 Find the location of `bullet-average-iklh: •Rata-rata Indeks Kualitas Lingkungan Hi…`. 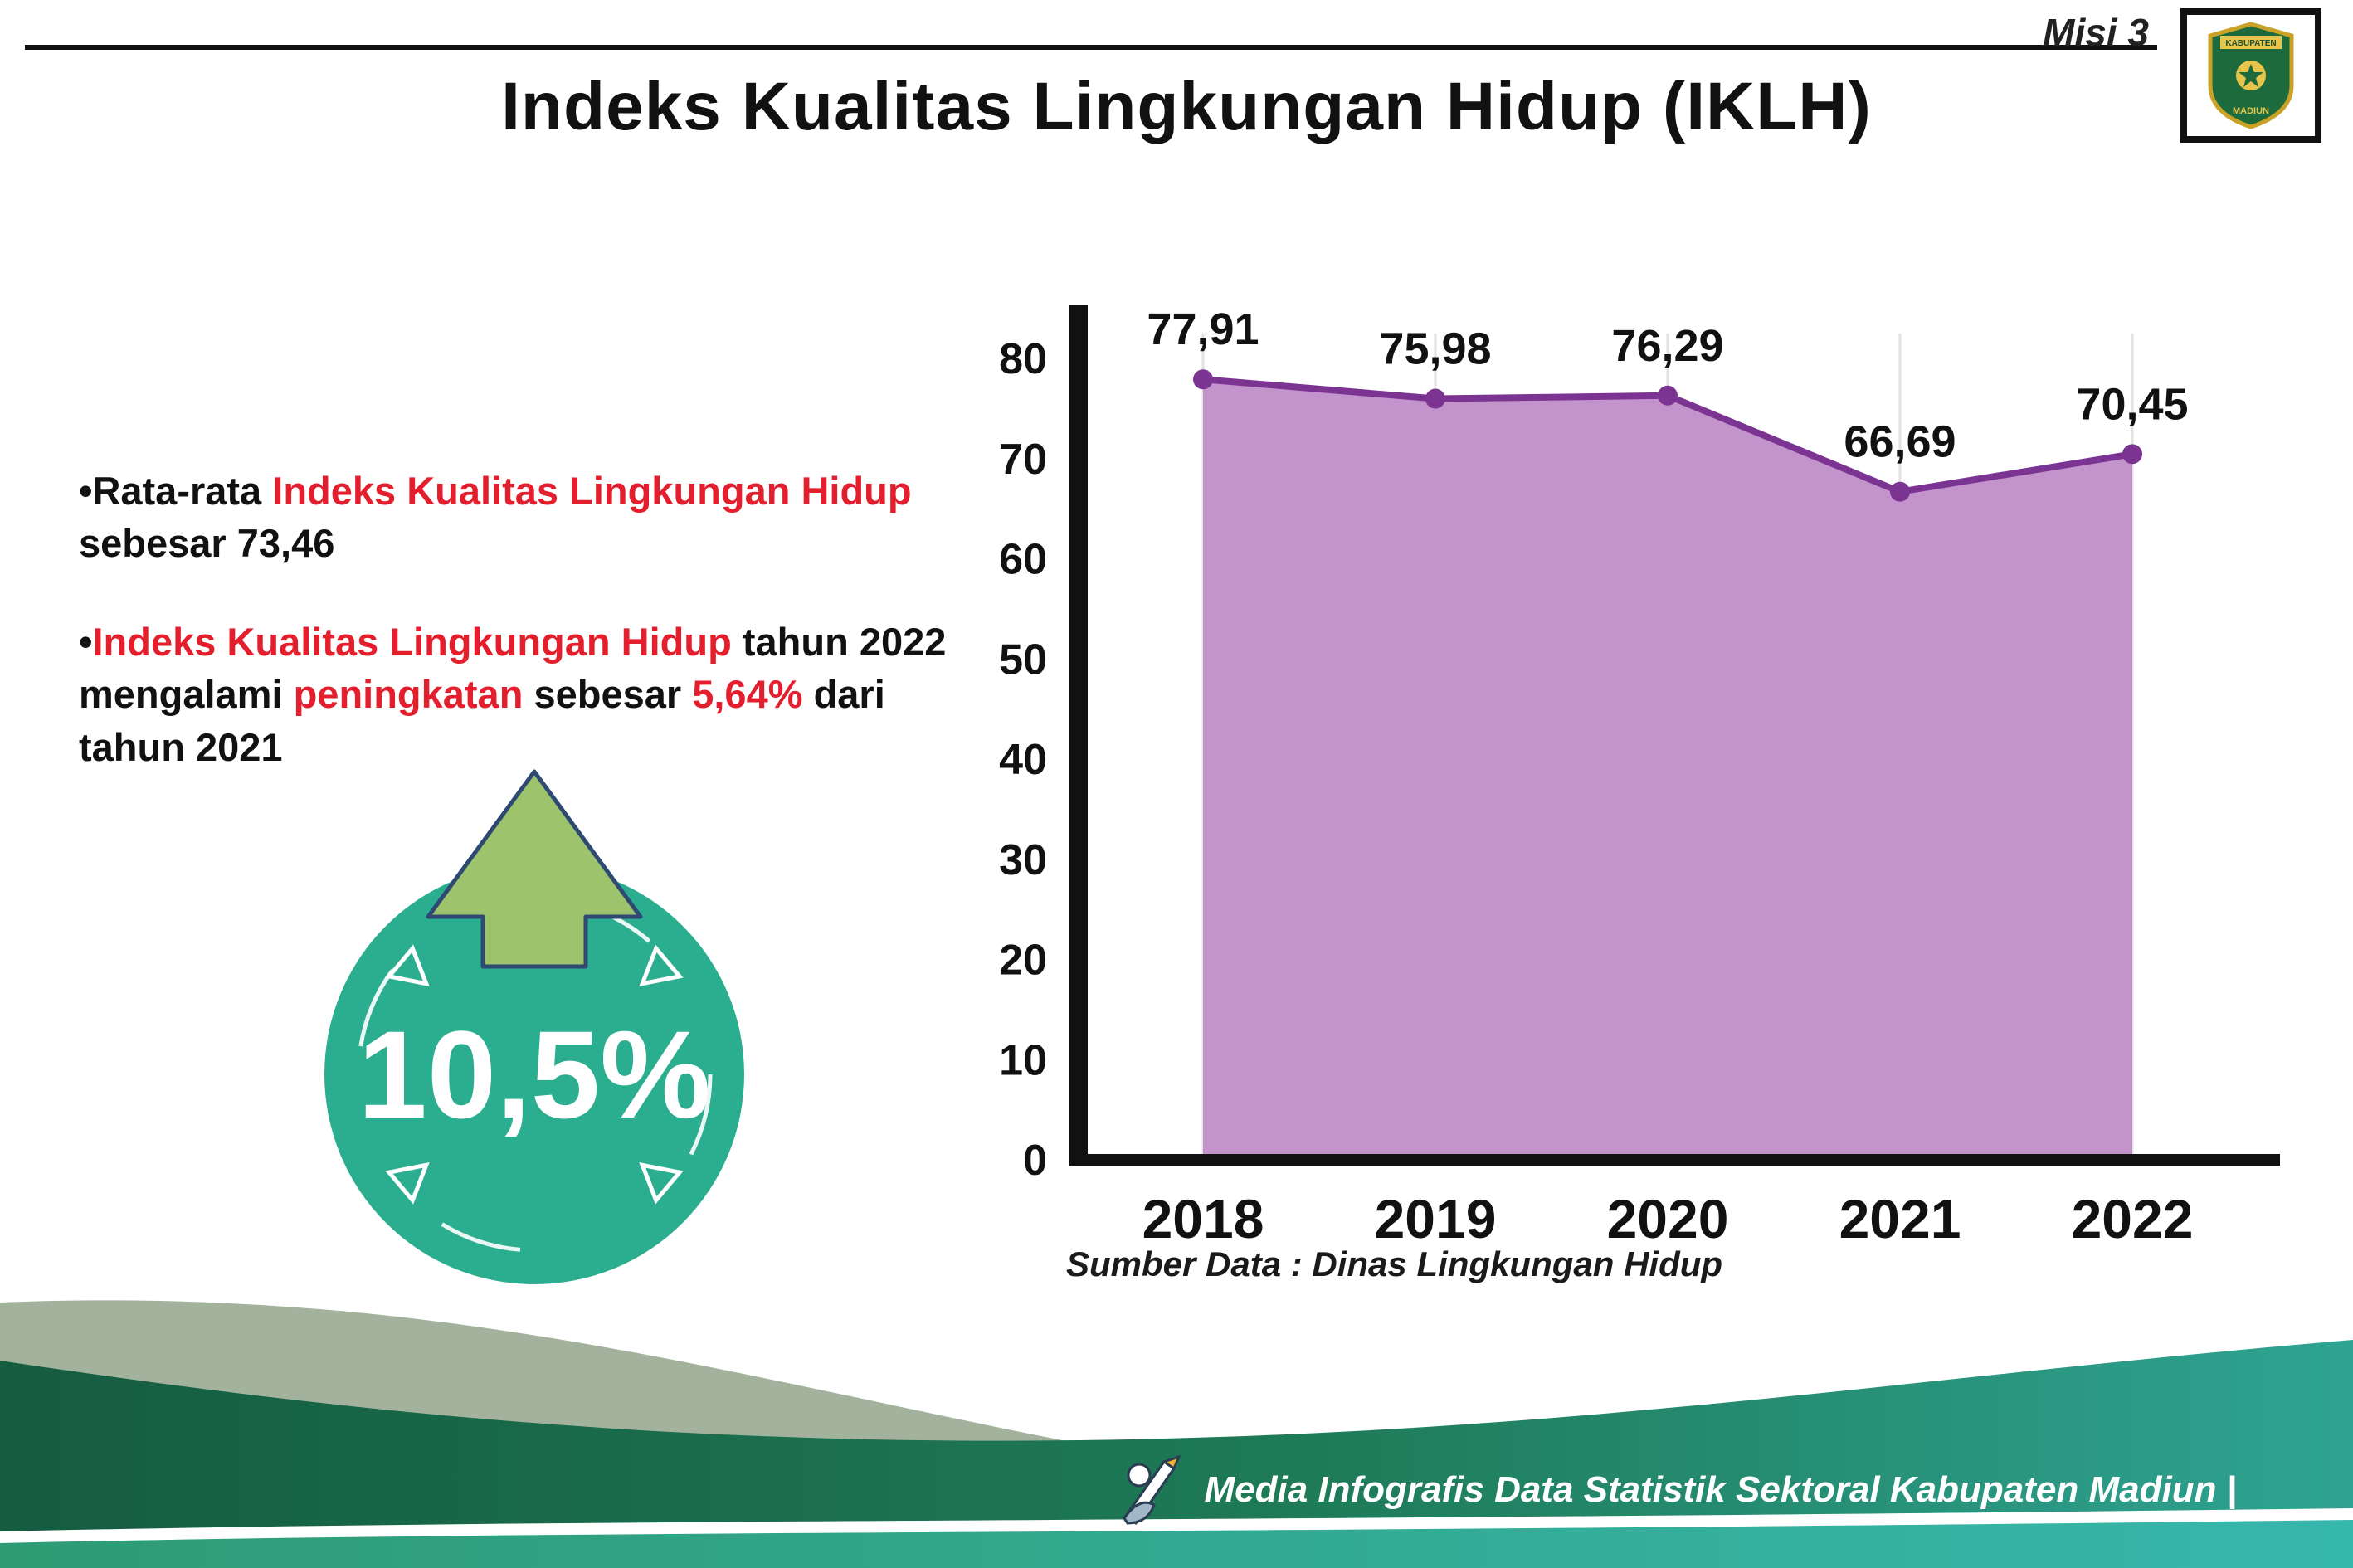

bullet-average-iklh: •Rata-rata Indeks Kualitas Lingkungan Hi… is located at coordinates (495, 517).